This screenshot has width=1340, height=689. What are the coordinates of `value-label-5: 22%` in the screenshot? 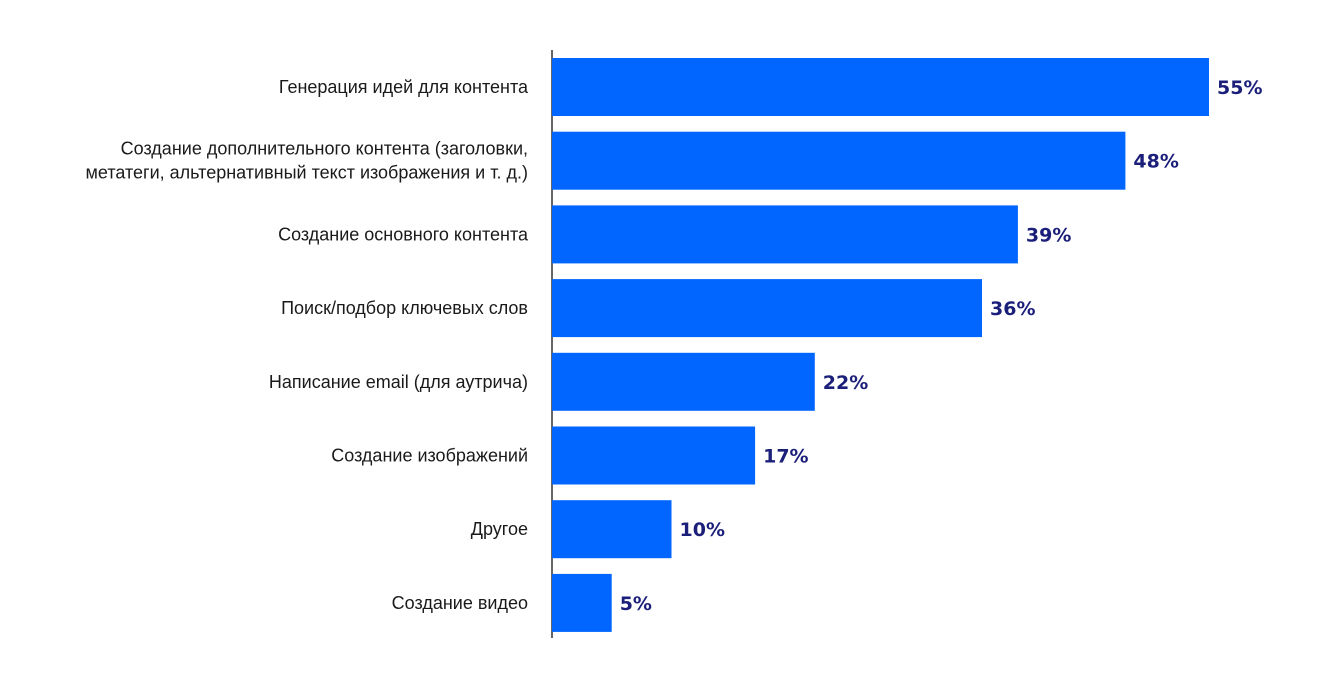 It's located at (845, 383).